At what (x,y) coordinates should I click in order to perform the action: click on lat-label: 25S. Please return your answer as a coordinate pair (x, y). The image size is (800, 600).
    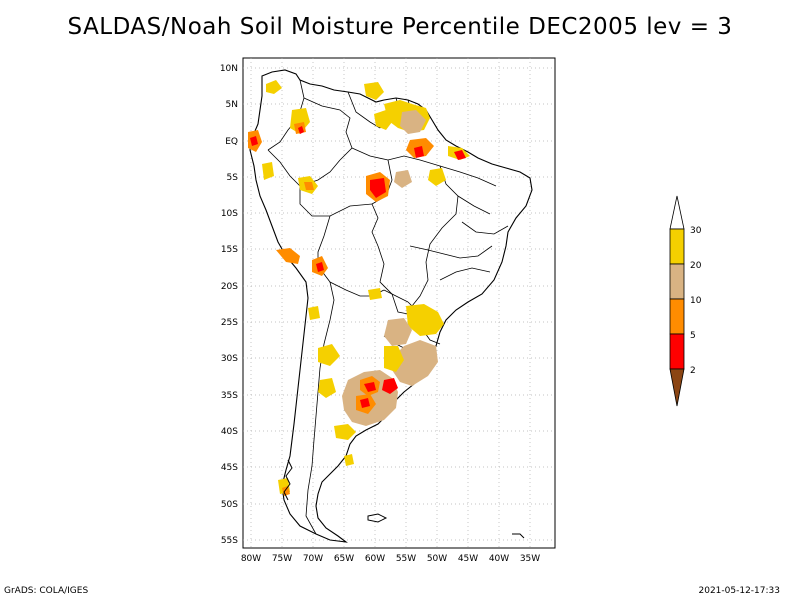
    Looking at the image, I should click on (229, 323).